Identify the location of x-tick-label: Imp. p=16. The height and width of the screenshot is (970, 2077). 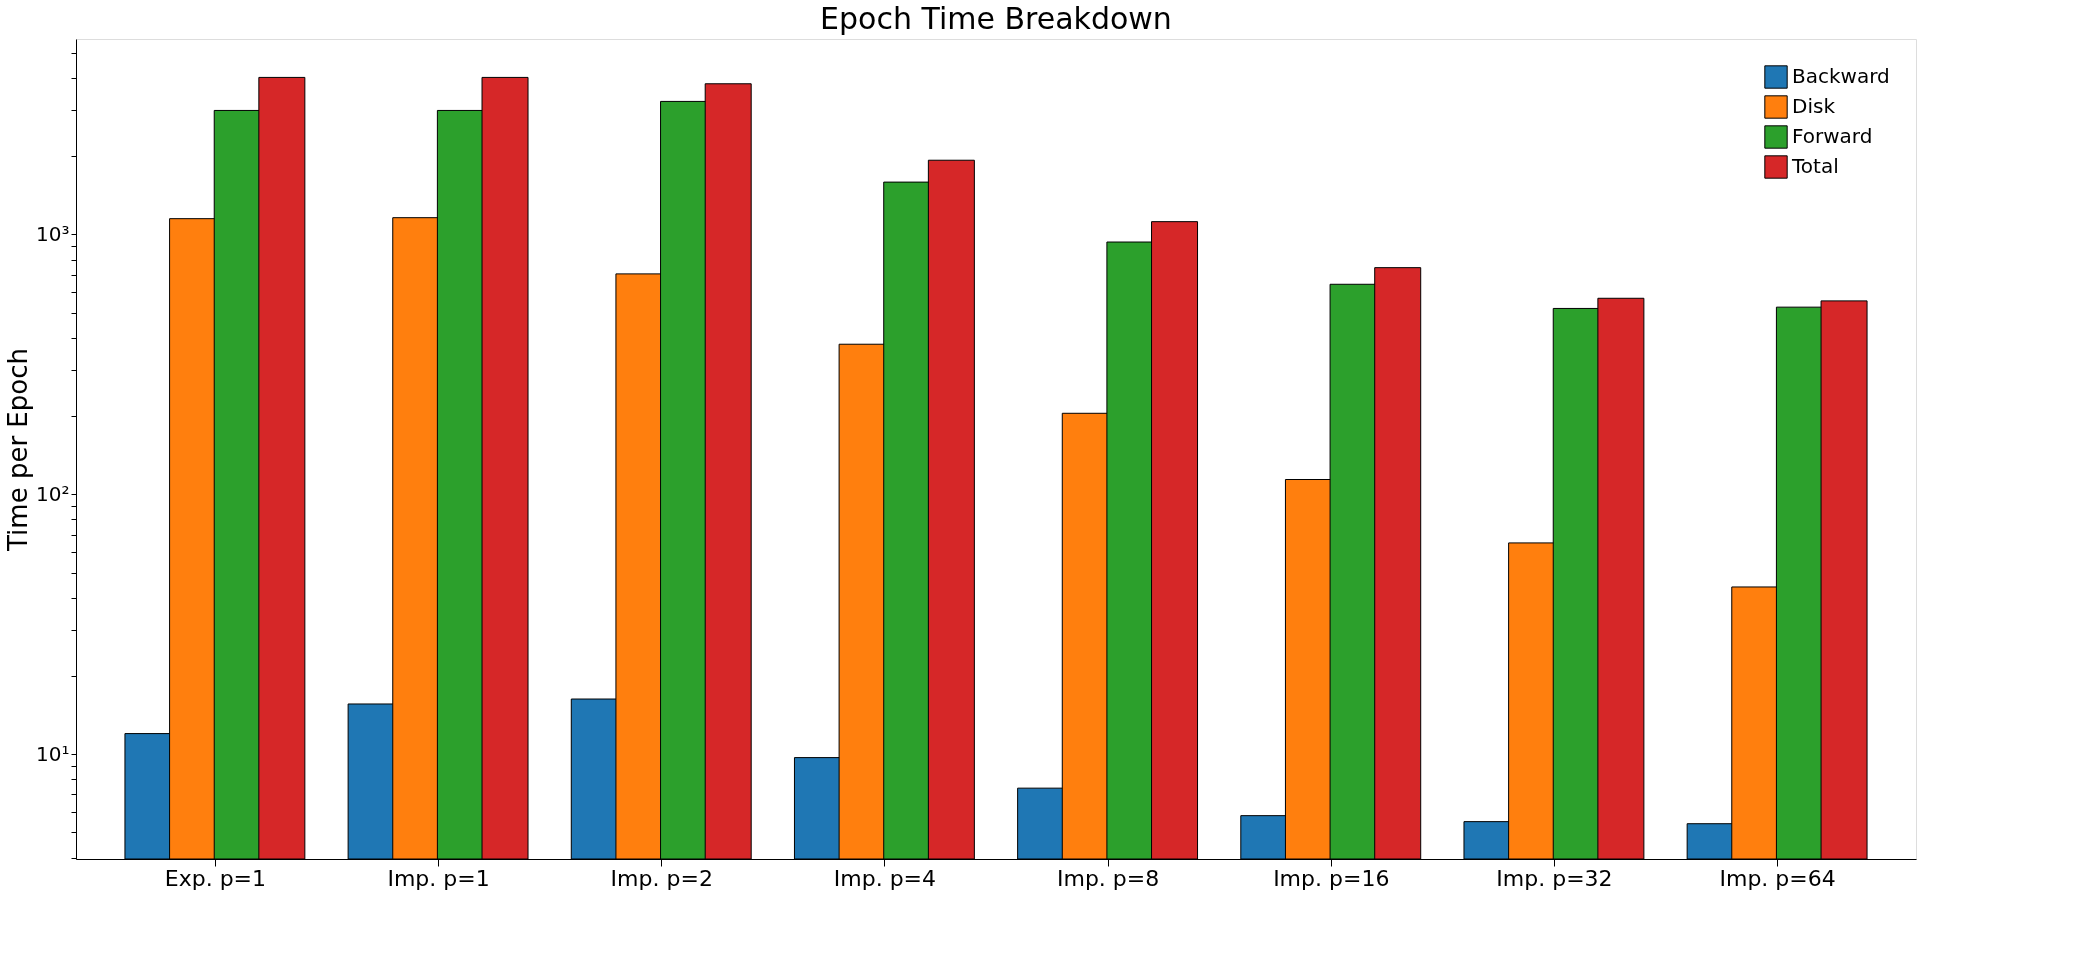
(1331, 878).